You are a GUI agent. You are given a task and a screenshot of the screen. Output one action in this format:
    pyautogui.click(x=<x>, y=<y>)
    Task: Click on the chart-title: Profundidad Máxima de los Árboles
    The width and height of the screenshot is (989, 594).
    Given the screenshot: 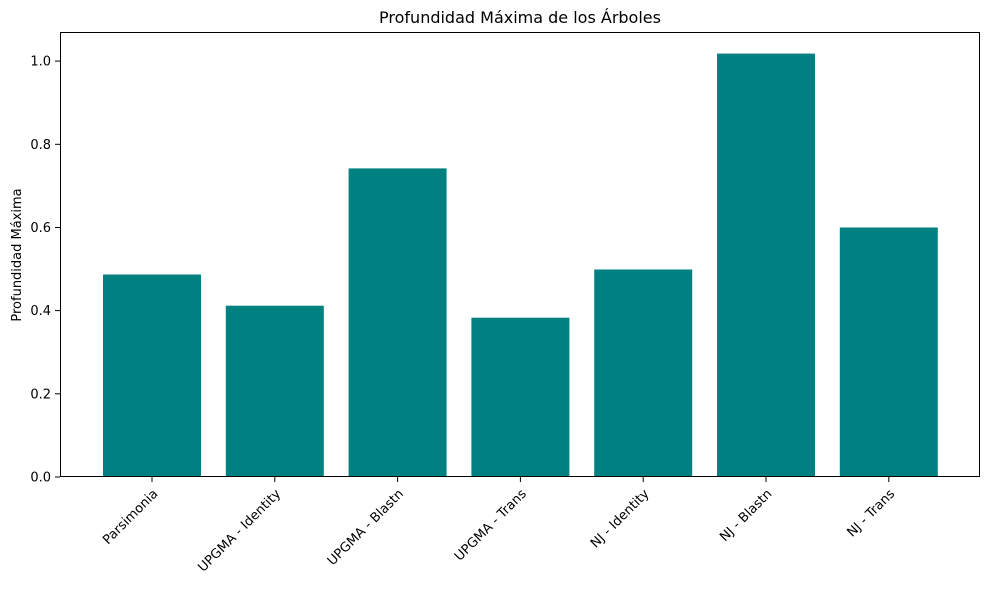 What is the action you would take?
    pyautogui.click(x=520, y=17)
    